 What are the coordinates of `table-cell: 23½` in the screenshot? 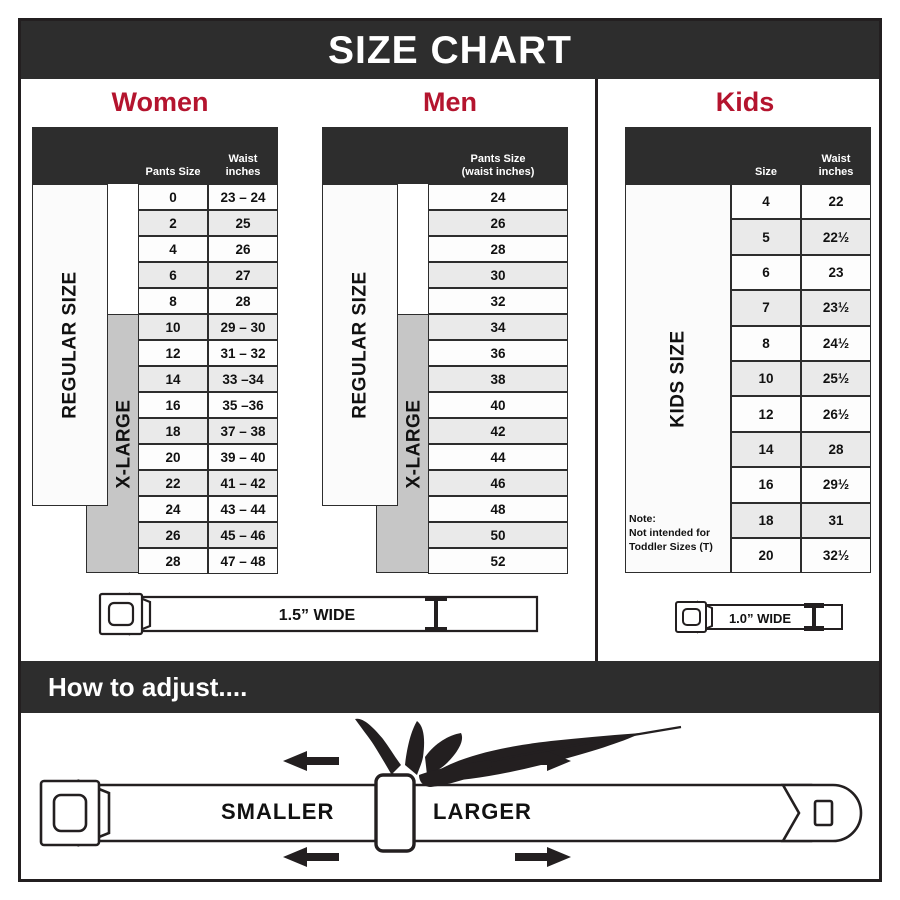 It's located at (836, 308).